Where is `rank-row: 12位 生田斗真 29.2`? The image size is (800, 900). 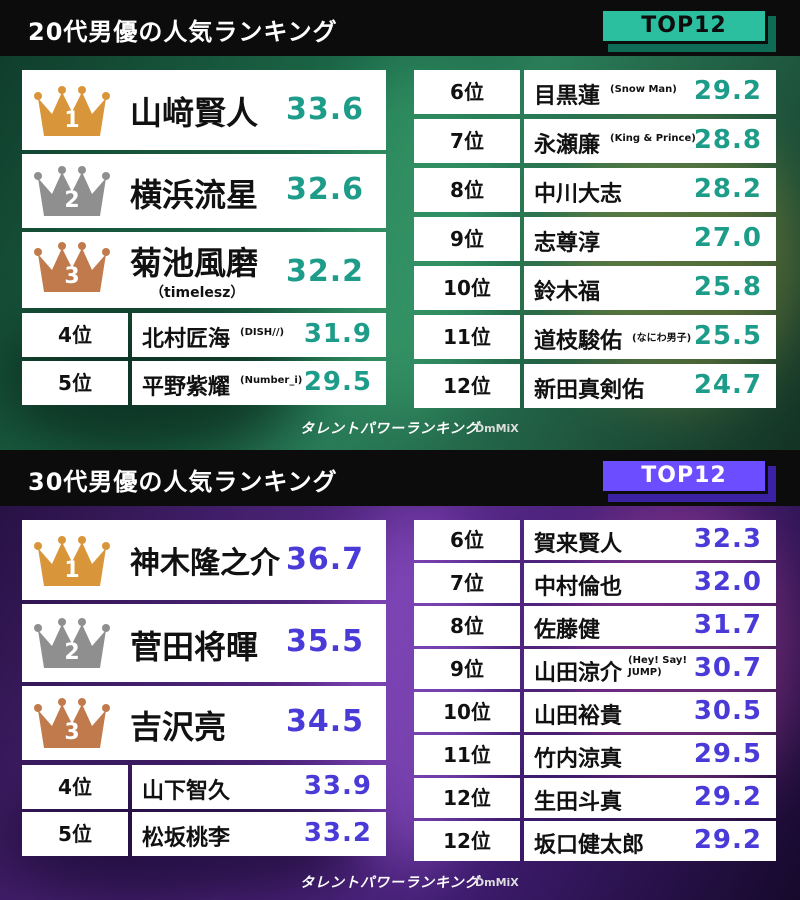 rank-row: 12位 生田斗真 29.2 is located at coordinates (595, 798).